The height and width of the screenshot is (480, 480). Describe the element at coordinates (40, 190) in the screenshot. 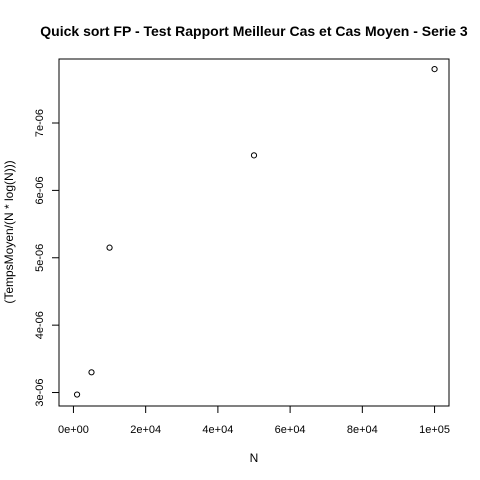

I see `y-tick-label: 6e-06` at that location.